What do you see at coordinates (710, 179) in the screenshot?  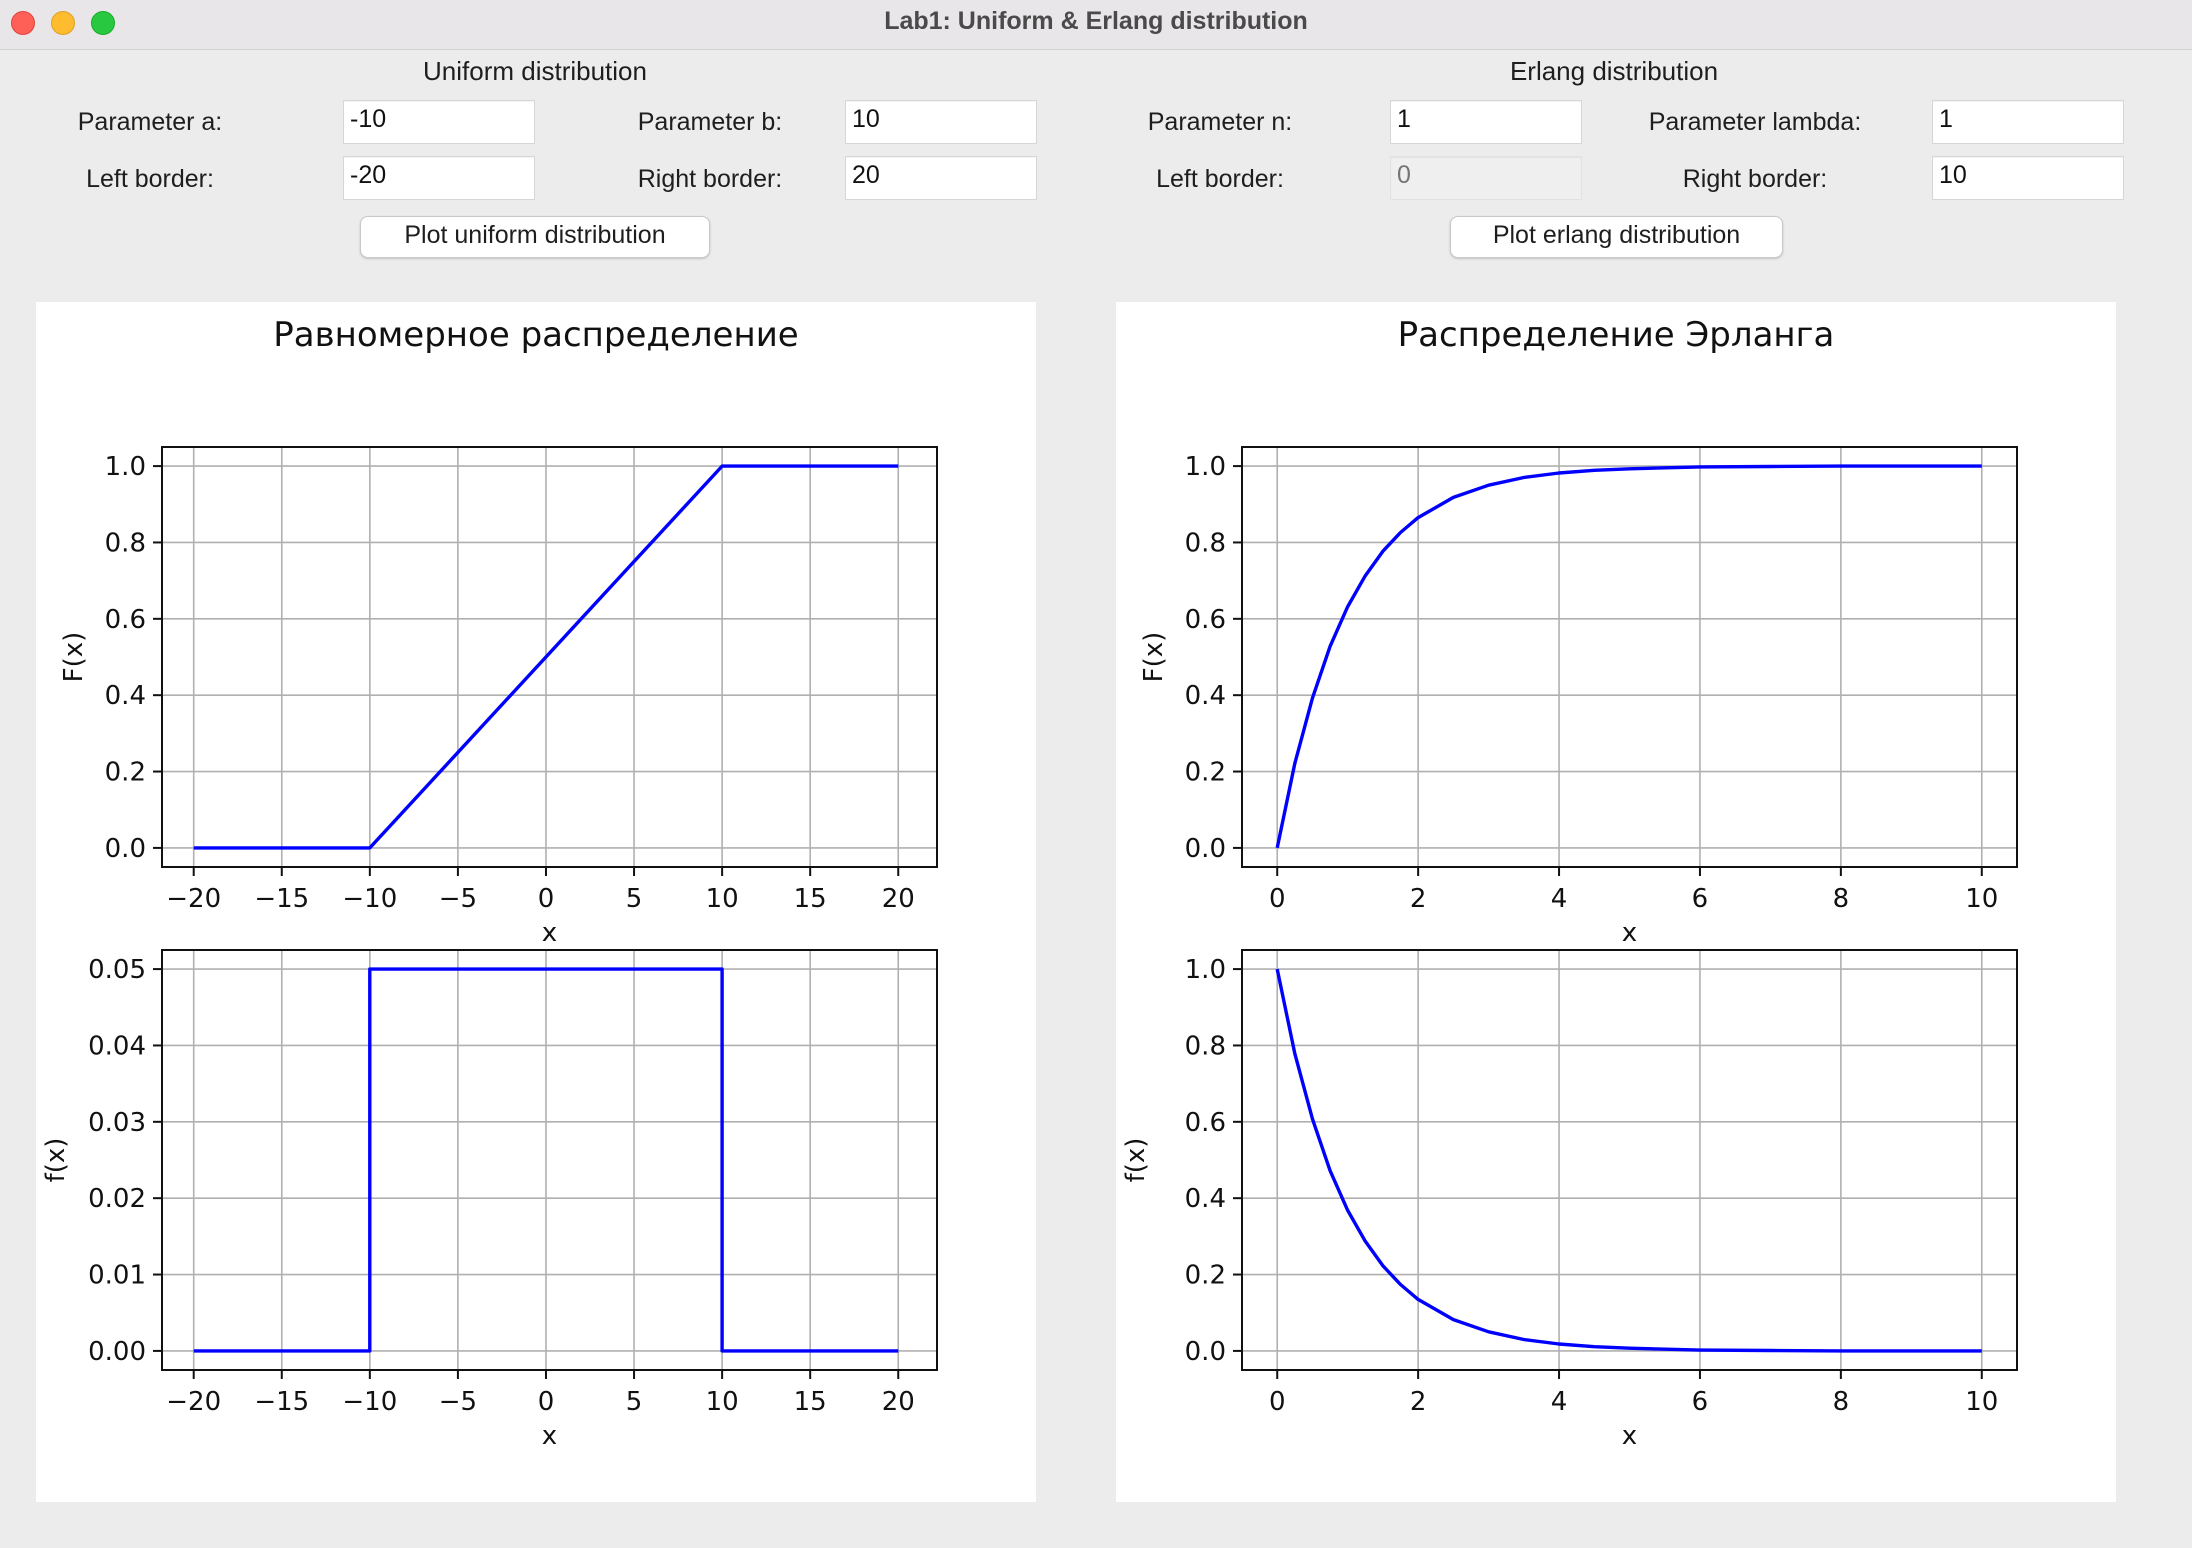 I see `uniform-right-border-label: Right border:` at bounding box center [710, 179].